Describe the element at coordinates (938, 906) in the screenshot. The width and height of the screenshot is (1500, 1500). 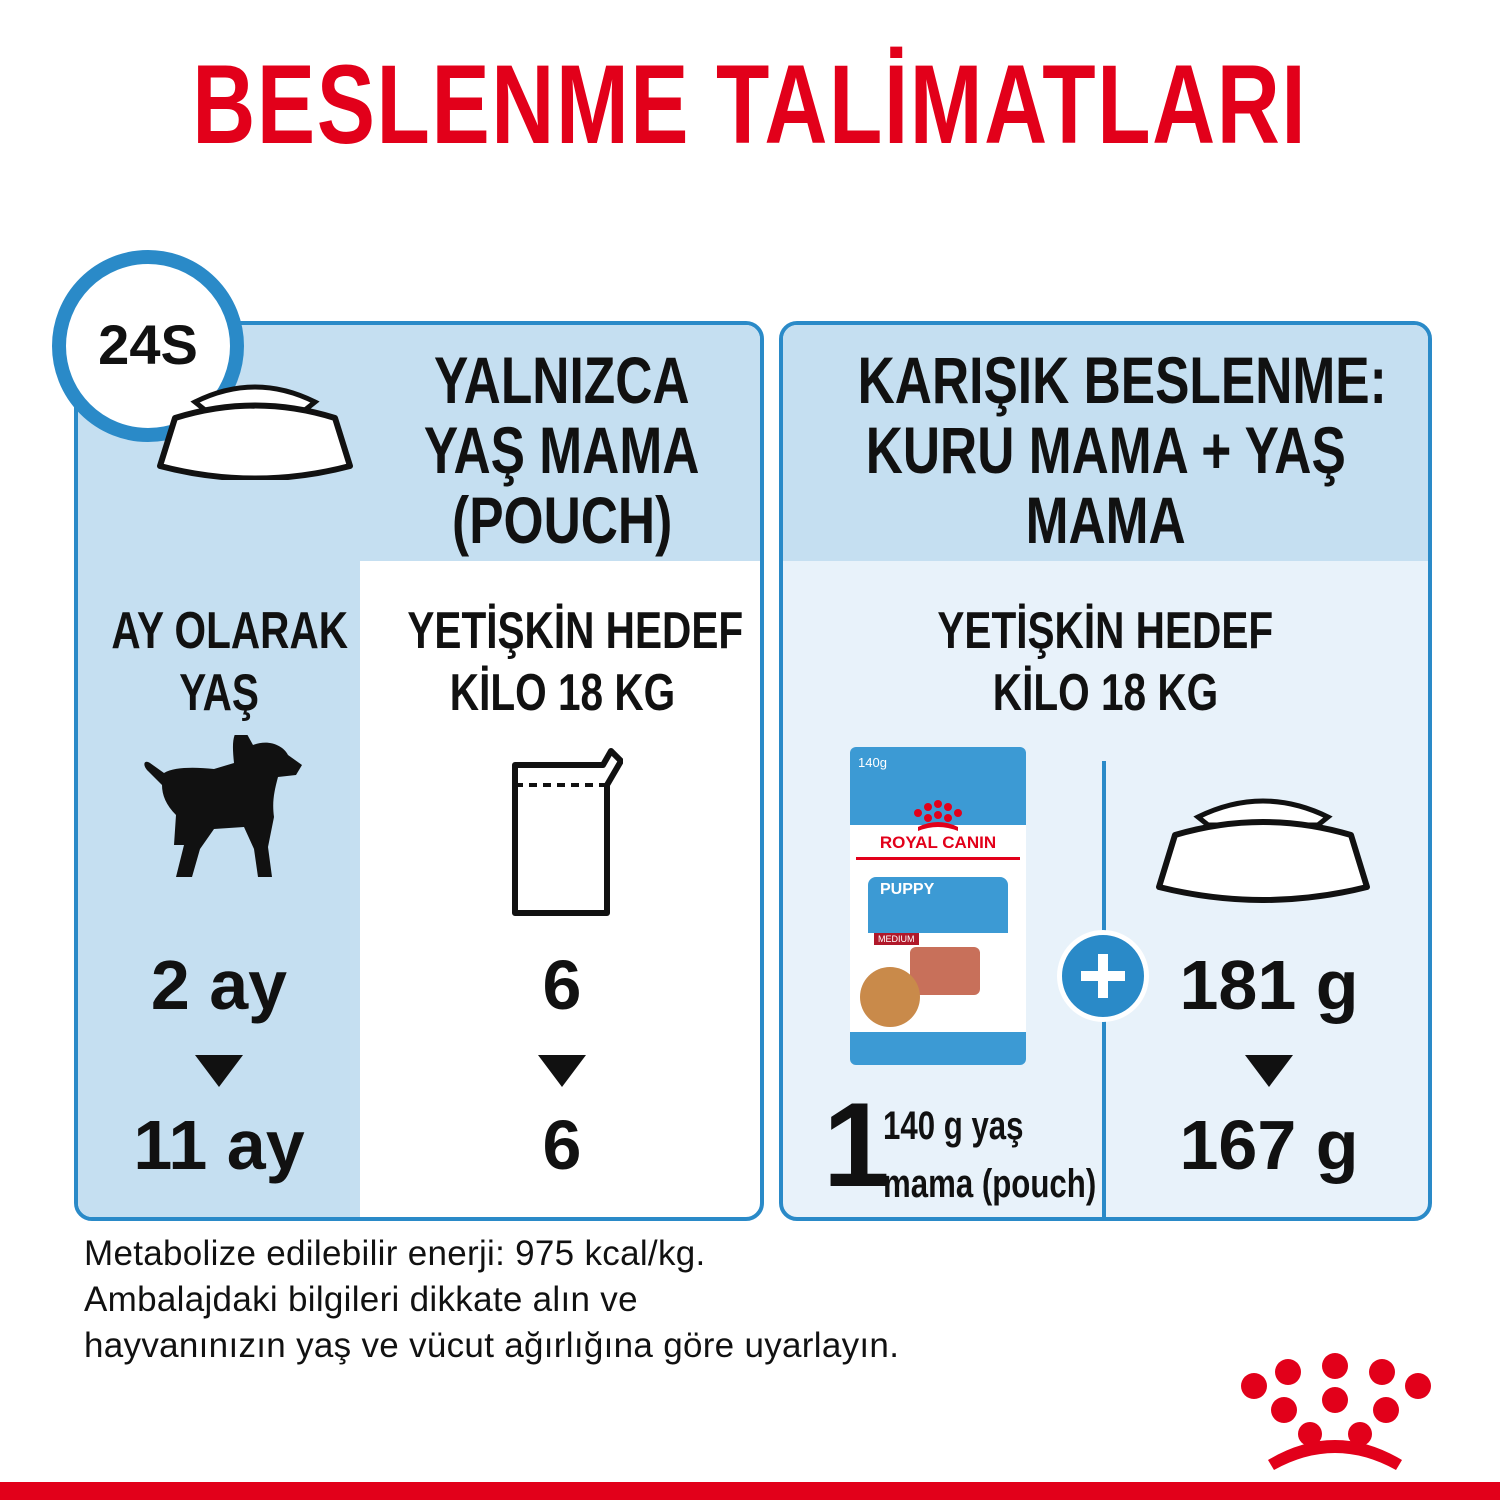
I see `pouch-product-image: 140g ROYAL CANIN PUPPY MEDIUM` at that location.